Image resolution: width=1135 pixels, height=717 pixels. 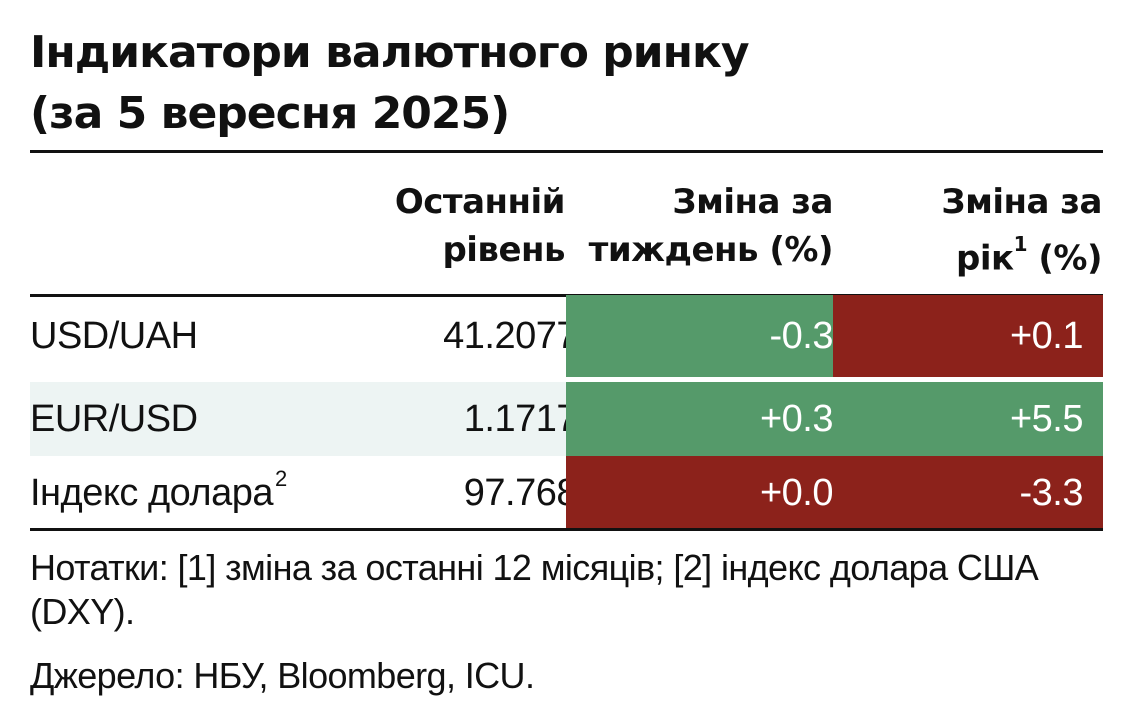 I want to click on column-header-line-2: рік1 (%), so click(x=973, y=254).